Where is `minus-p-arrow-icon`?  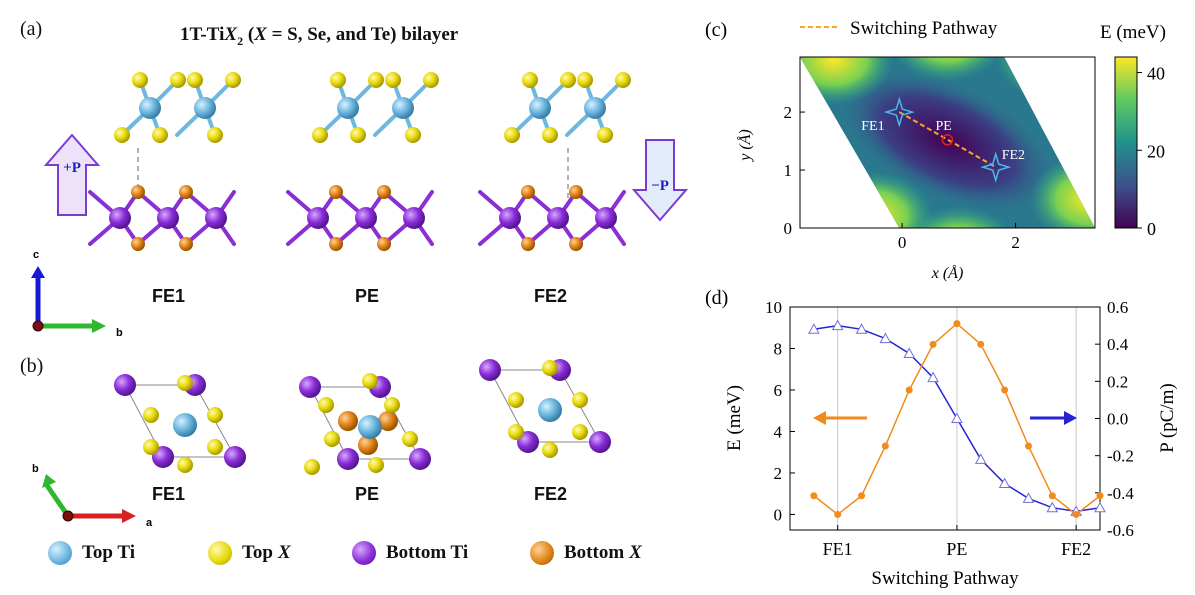
minus-p-arrow-icon is located at coordinates (660, 180).